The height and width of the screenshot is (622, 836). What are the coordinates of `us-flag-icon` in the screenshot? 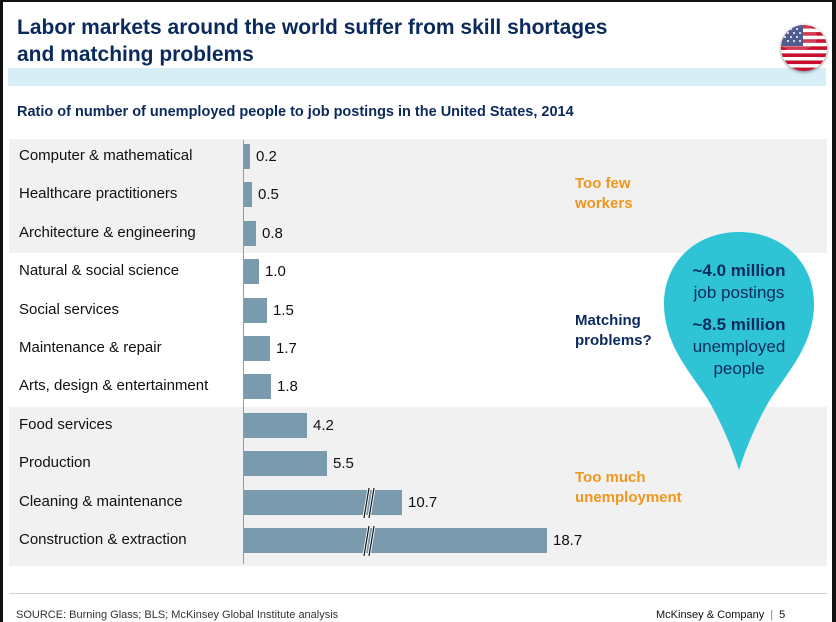 It's located at (804, 48).